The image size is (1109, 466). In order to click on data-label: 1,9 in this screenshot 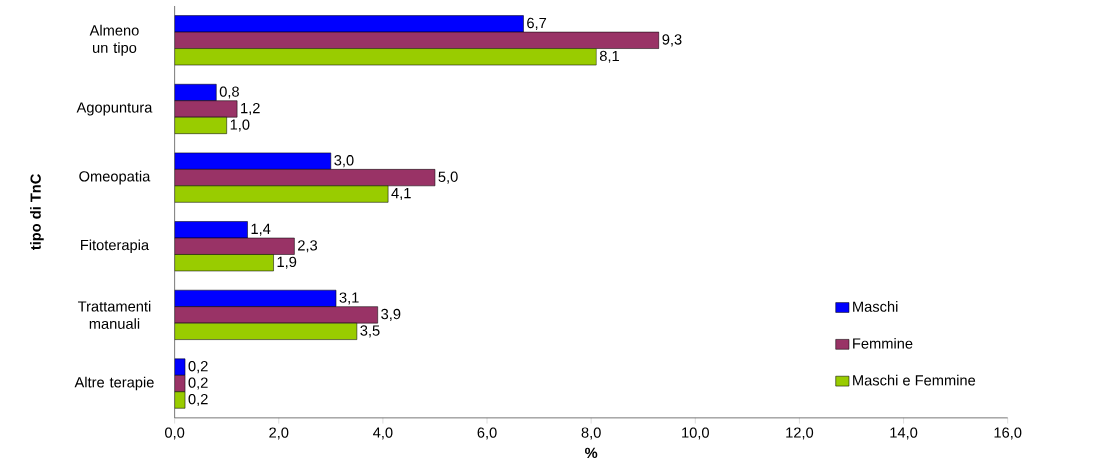, I will do `click(287, 262)`.